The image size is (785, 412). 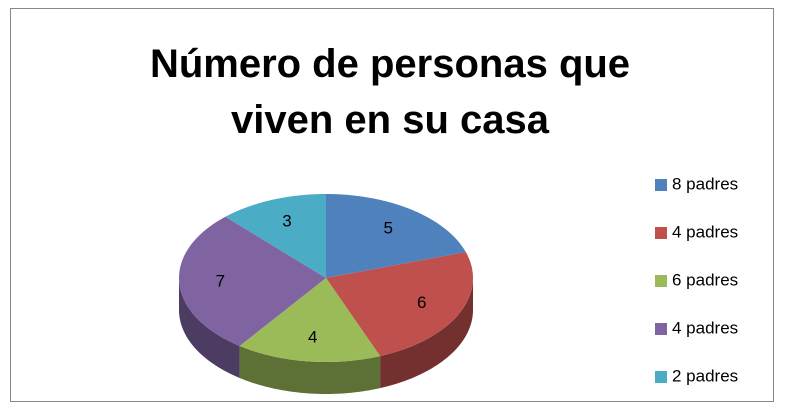 I want to click on data-label: 5, so click(x=387, y=228).